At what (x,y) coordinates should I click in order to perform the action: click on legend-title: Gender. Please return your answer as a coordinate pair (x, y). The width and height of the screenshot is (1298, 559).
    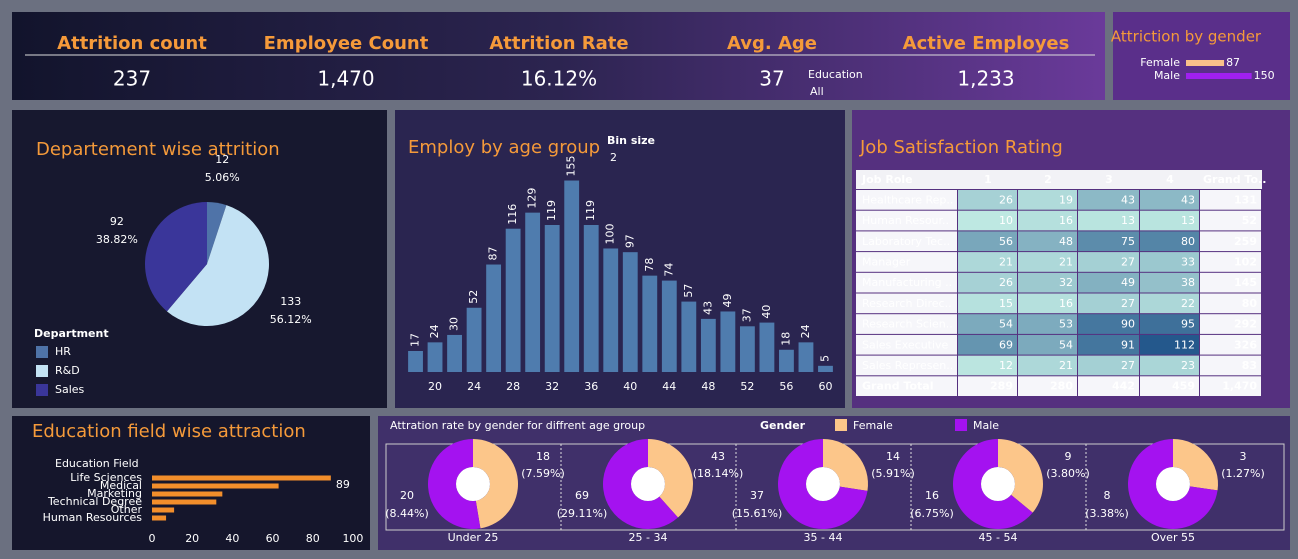
    Looking at the image, I should click on (783, 425).